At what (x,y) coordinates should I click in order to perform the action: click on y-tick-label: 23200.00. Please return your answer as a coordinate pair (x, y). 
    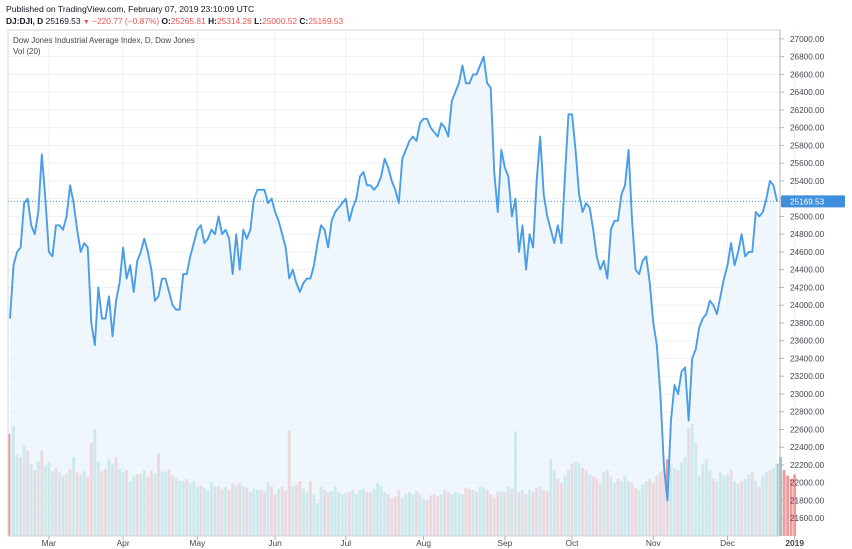
    Looking at the image, I should click on (807, 376).